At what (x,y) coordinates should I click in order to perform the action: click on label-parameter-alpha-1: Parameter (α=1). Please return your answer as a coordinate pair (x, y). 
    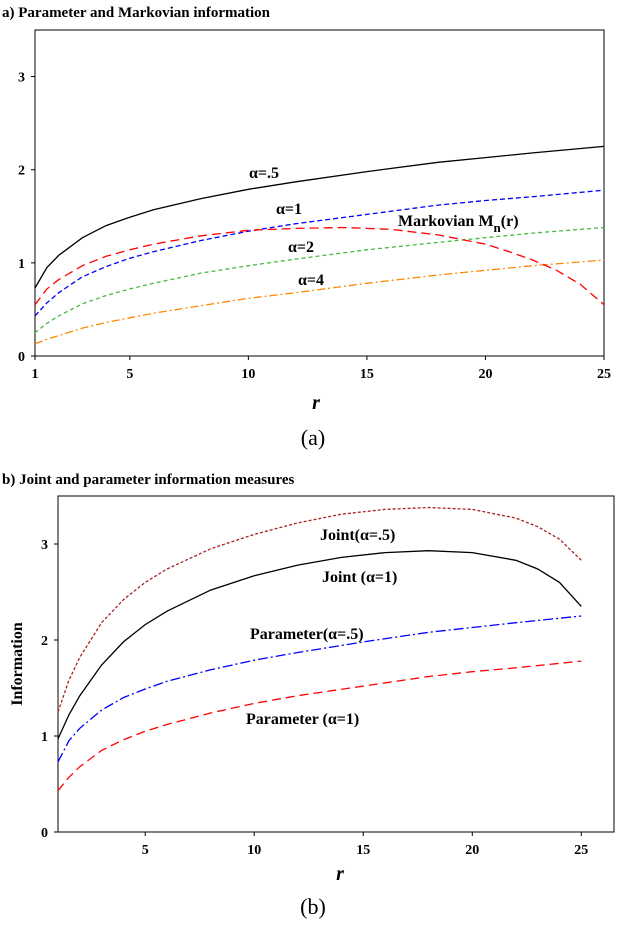
    Looking at the image, I should click on (302, 719).